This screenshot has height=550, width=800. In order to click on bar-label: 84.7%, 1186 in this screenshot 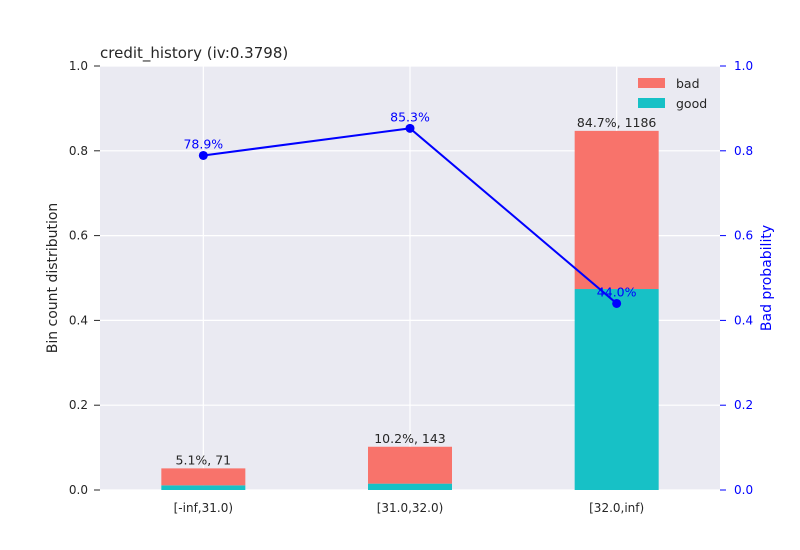, I will do `click(617, 122)`.